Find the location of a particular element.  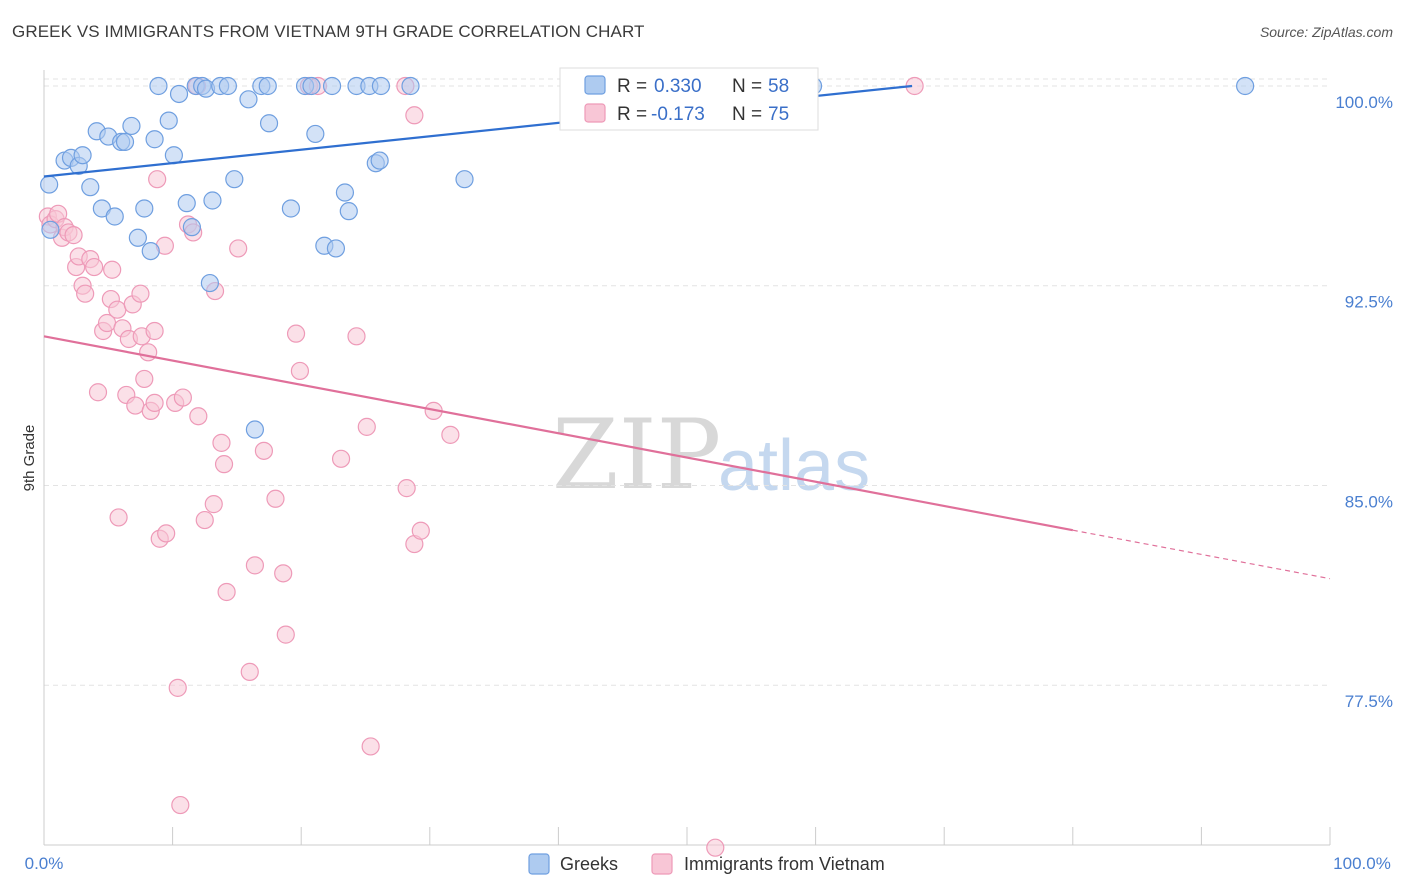

y-axis-label: 9th Grade is located at coordinates (29, 458).